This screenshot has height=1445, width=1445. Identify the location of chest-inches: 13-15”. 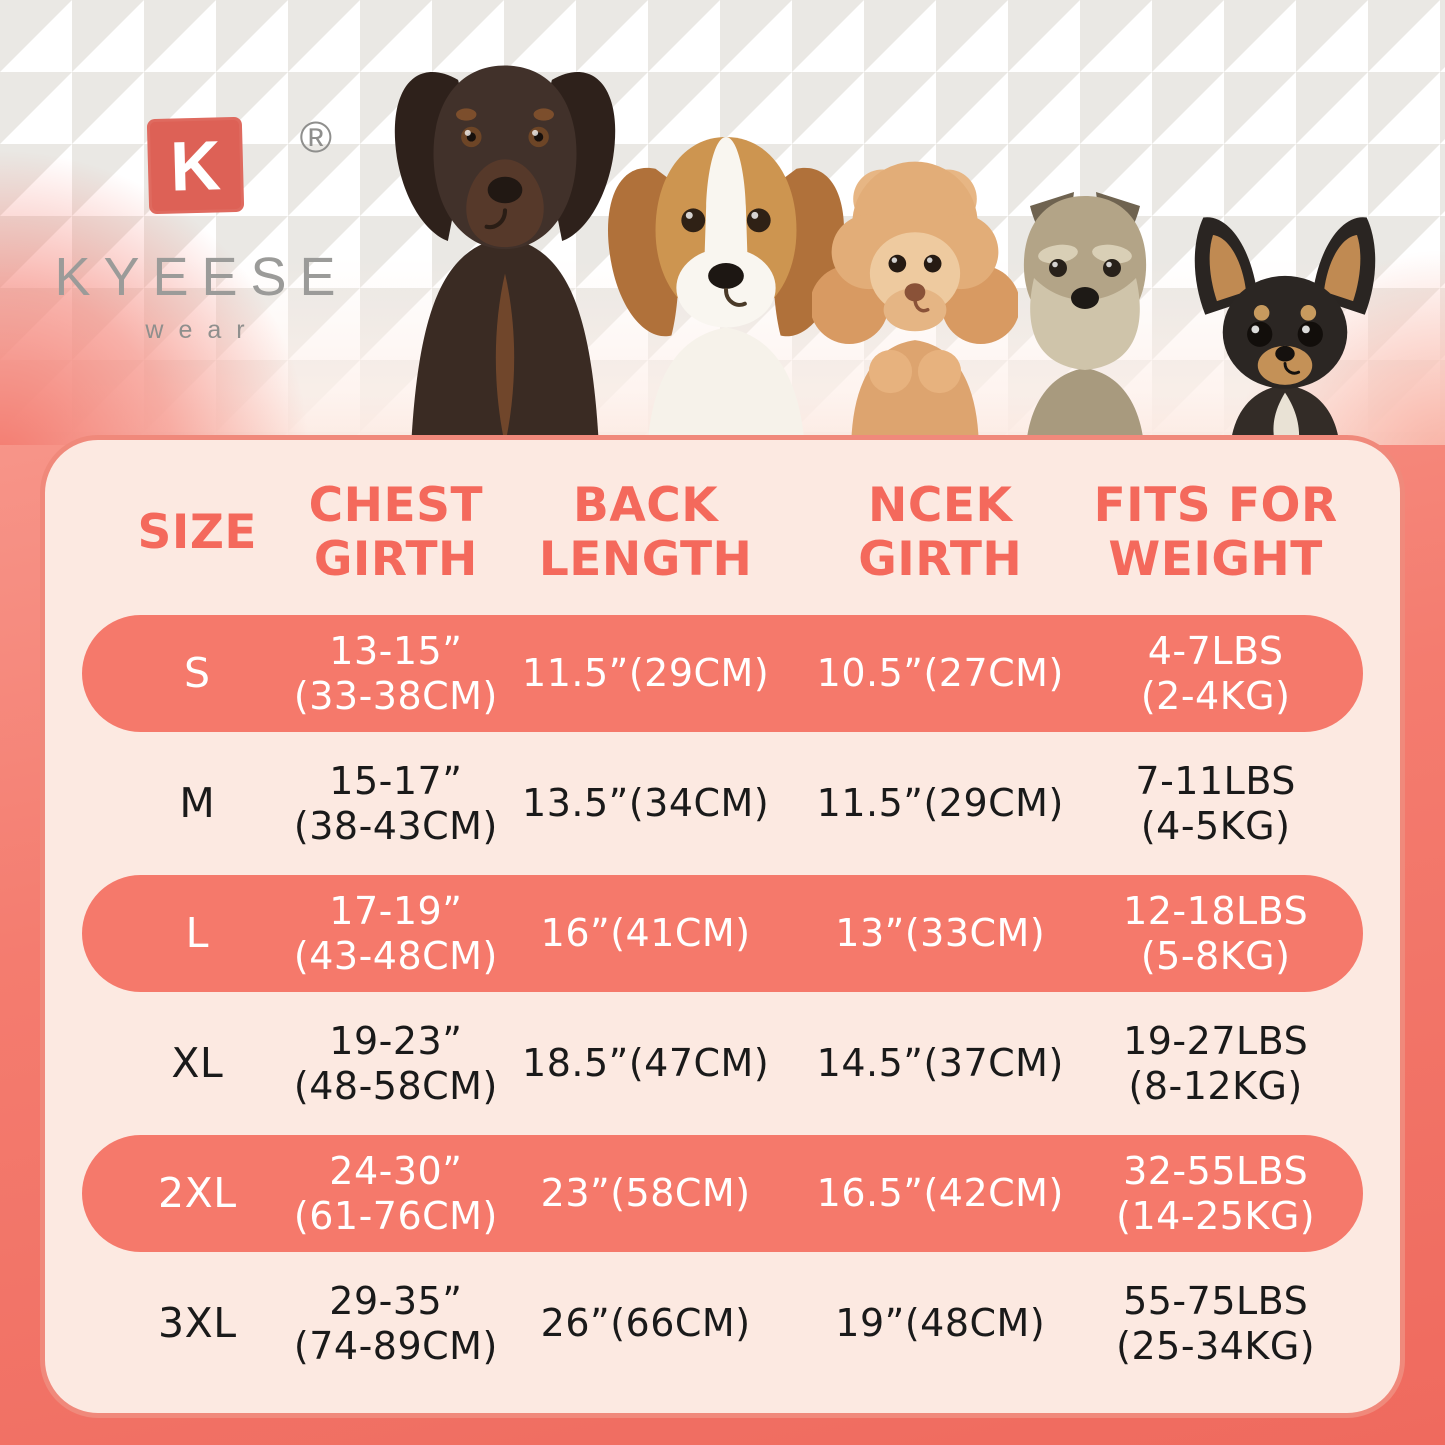
(396, 650).